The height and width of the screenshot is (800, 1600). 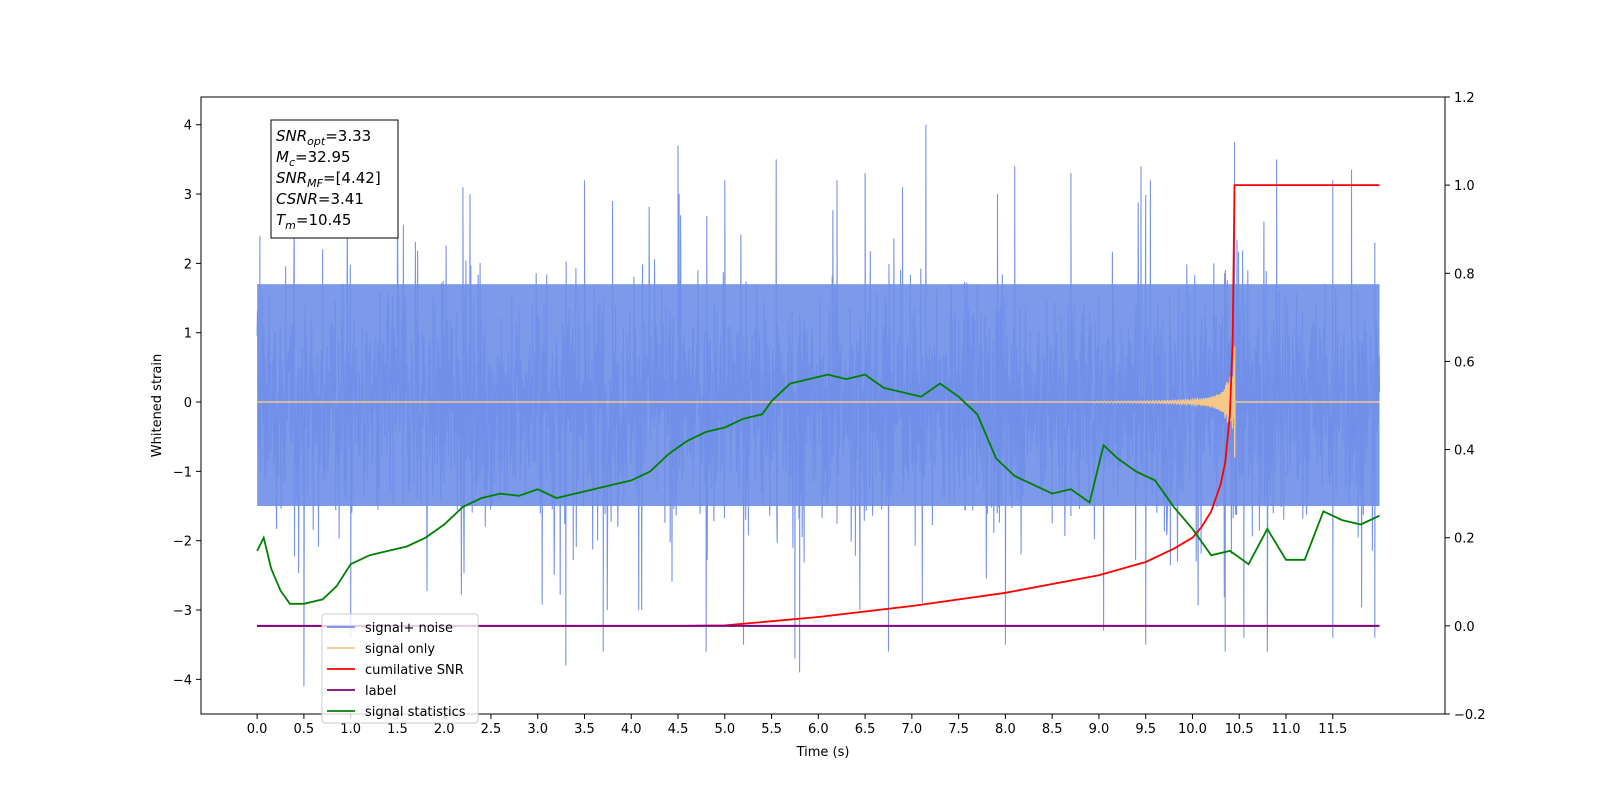 What do you see at coordinates (1464, 627) in the screenshot?
I see `y2-tick-label: 0.0` at bounding box center [1464, 627].